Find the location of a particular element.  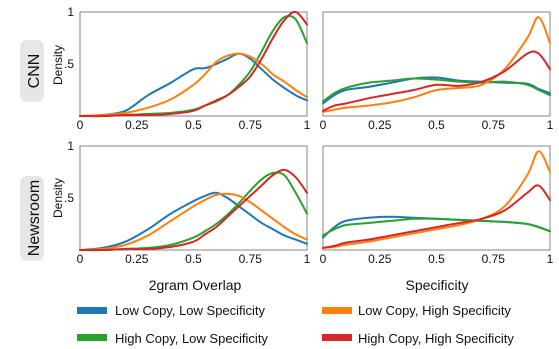

row-label-newsroom: Newsroom is located at coordinates (32, 218).